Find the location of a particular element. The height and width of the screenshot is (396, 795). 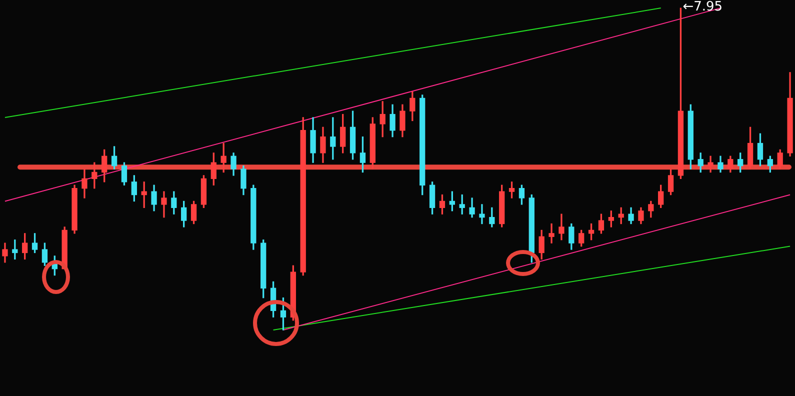

annotation: ←7.95 is located at coordinates (702, 7).